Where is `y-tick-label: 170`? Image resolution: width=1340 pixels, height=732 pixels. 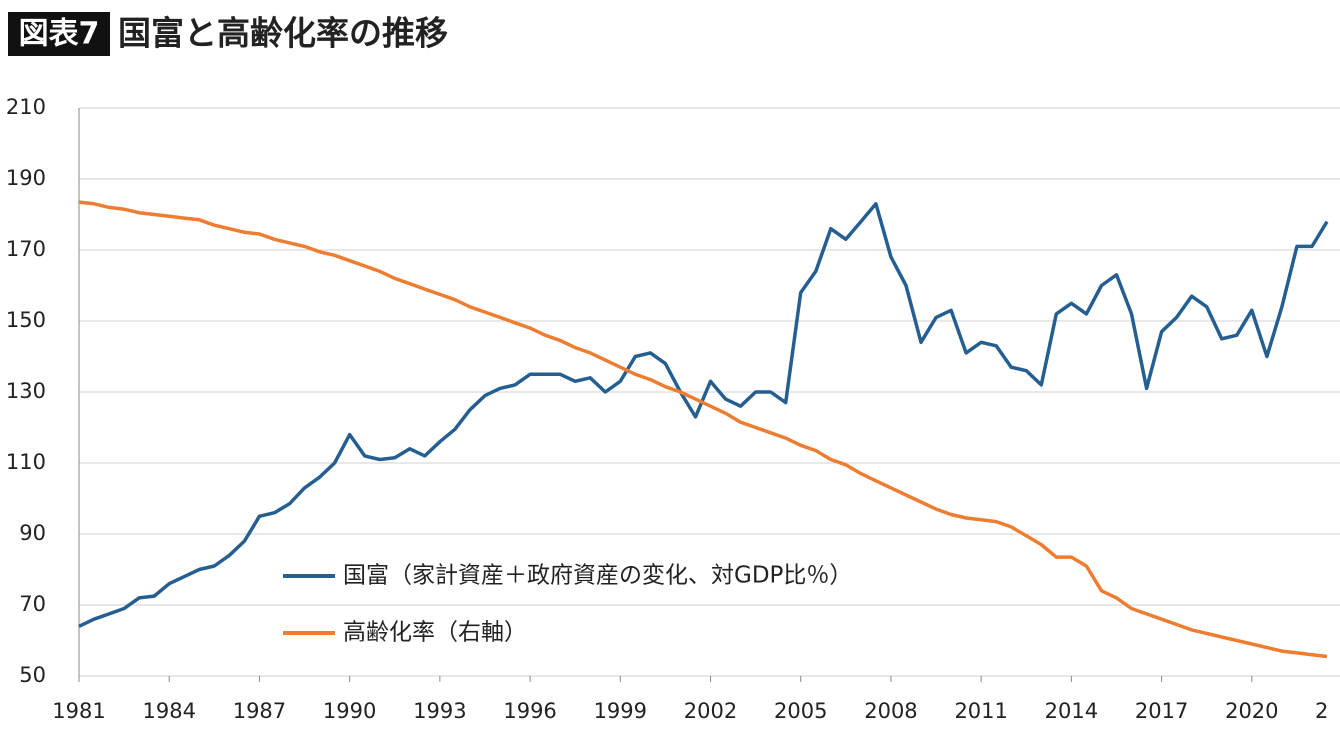 y-tick-label: 170 is located at coordinates (26, 249).